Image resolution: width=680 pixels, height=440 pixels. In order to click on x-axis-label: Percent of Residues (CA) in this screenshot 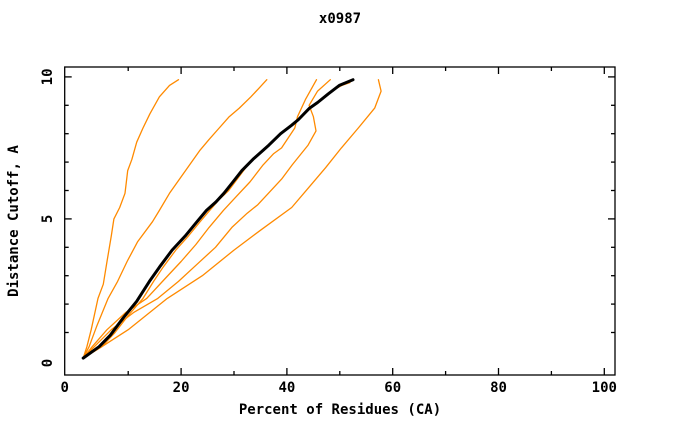, I will do `click(340, 410)`.